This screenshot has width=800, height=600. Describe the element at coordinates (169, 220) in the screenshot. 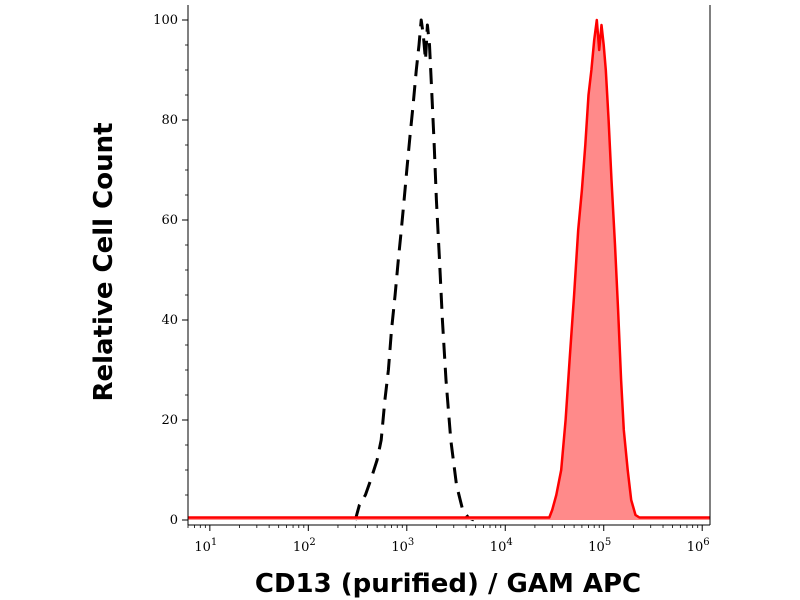

I see `y-tick-label: 60` at that location.